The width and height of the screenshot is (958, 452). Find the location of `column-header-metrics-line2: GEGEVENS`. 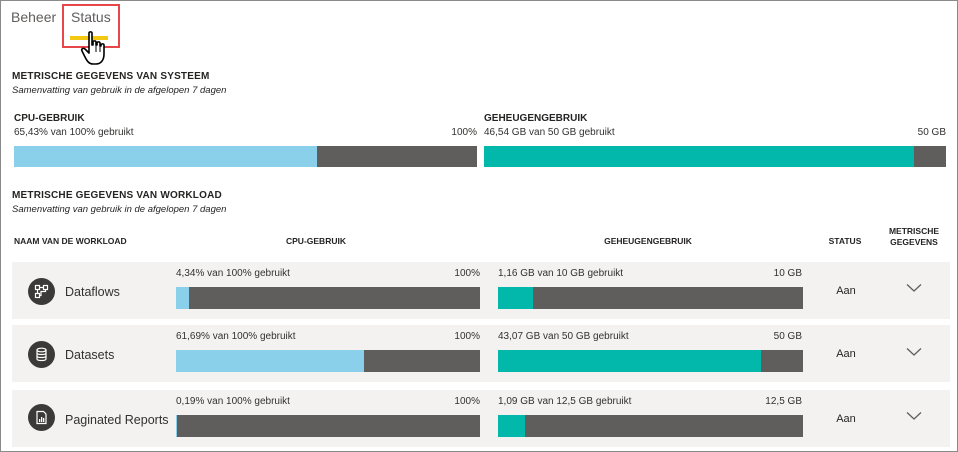

column-header-metrics-line2: GEGEVENS is located at coordinates (914, 242).